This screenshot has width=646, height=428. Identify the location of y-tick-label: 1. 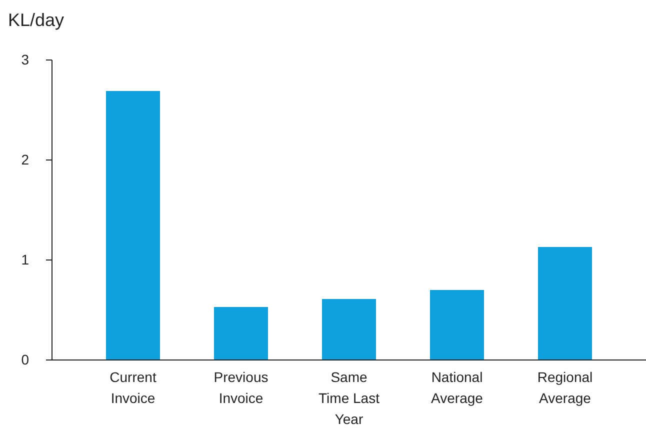
(25, 259).